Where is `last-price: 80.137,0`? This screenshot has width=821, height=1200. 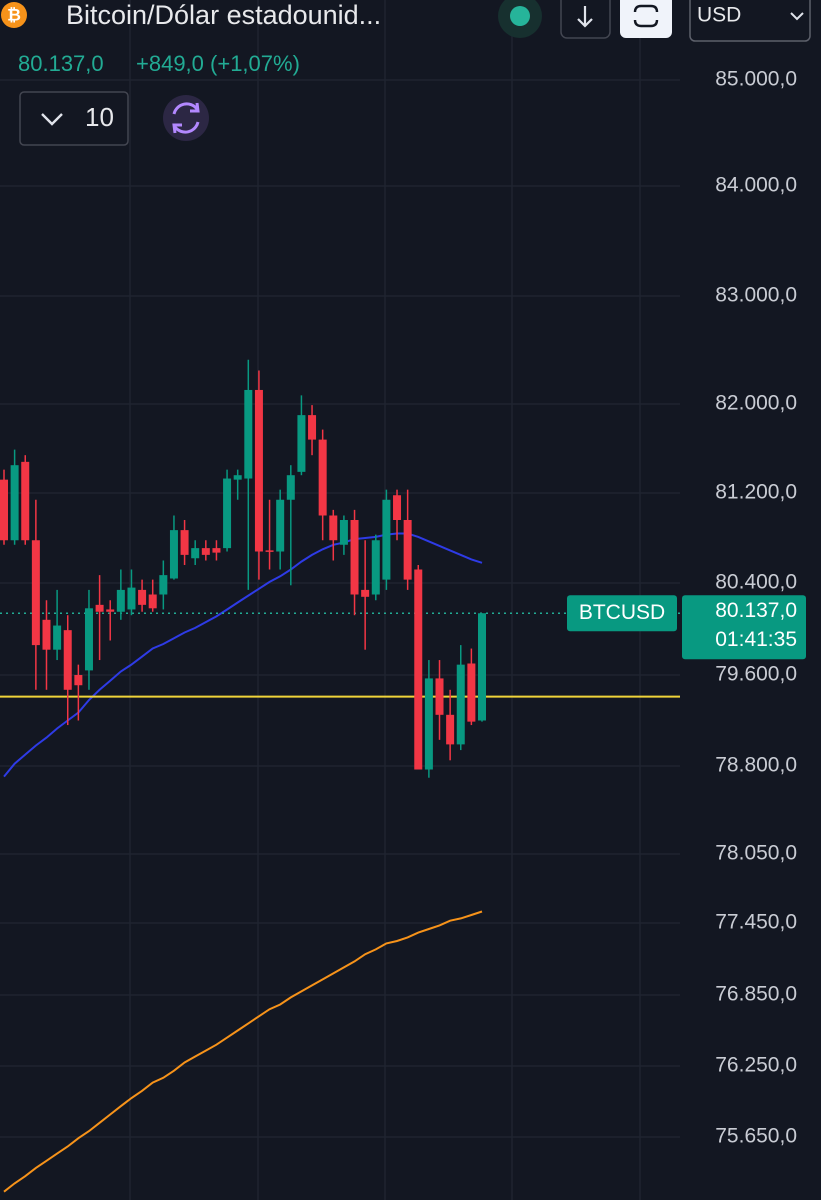 last-price: 80.137,0 is located at coordinates (61, 63).